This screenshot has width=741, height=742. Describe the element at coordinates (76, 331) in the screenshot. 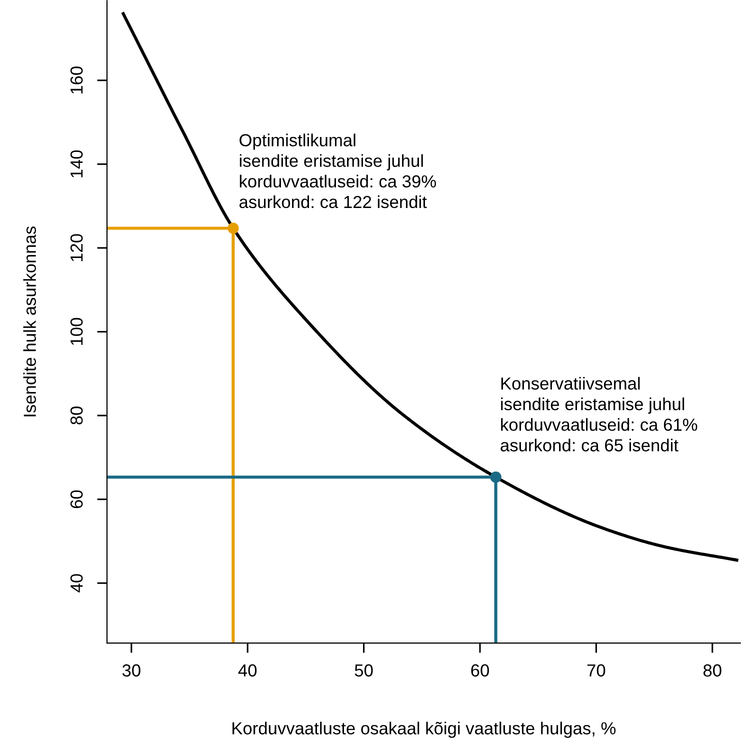

I see `y-tick-label: 100` at that location.